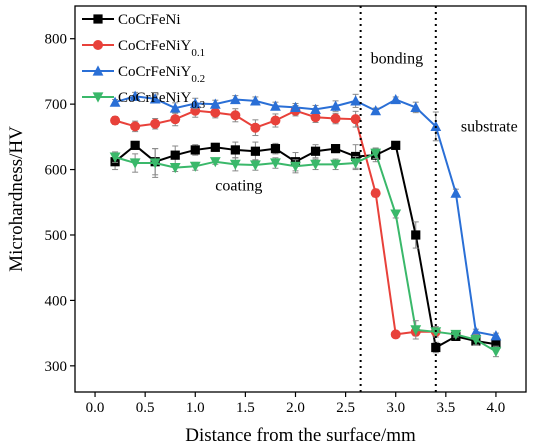 This screenshot has width=550, height=447. I want to click on legend-label: CoCrFeNiY0.3, so click(162, 100).